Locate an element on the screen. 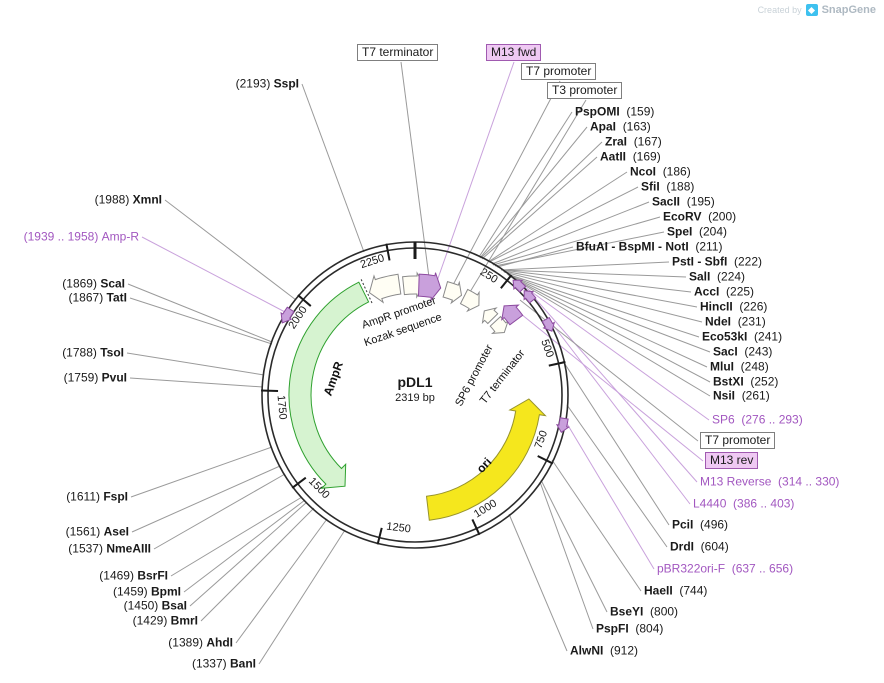  site-name: ZraI is located at coordinates (616, 141).